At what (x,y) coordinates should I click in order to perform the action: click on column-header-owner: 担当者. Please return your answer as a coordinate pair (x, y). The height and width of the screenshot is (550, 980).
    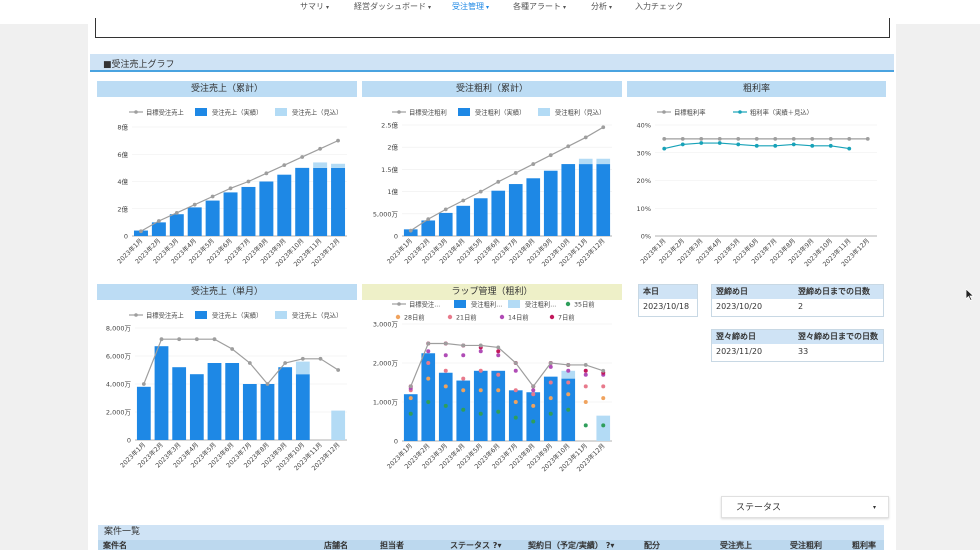
    Looking at the image, I should click on (392, 545).